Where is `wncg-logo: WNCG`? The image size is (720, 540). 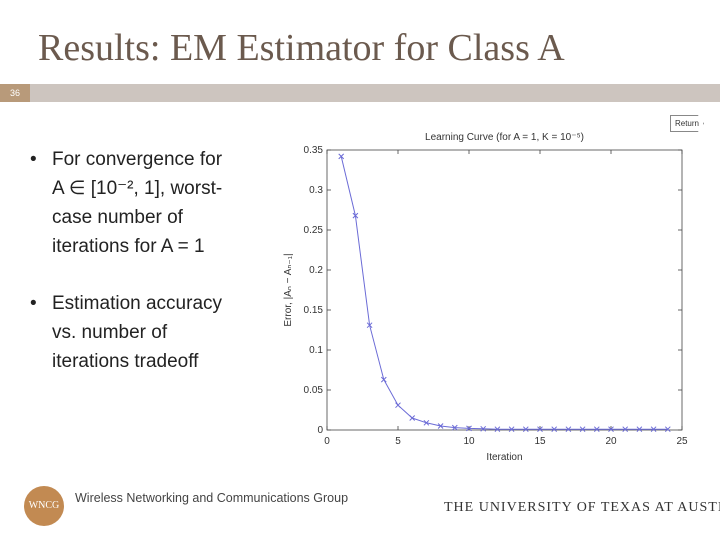 wncg-logo: WNCG is located at coordinates (44, 506).